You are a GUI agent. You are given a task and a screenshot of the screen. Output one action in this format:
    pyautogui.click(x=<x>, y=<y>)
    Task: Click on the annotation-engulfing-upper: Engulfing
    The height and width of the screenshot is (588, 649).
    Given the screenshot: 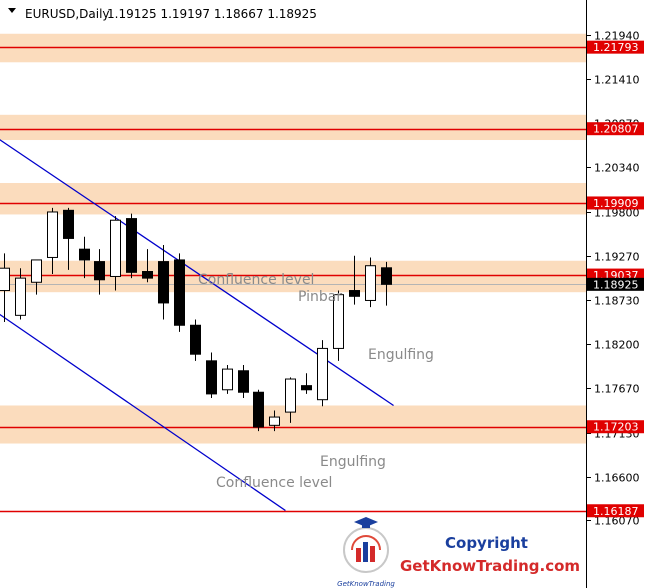 What is the action you would take?
    pyautogui.click(x=401, y=355)
    